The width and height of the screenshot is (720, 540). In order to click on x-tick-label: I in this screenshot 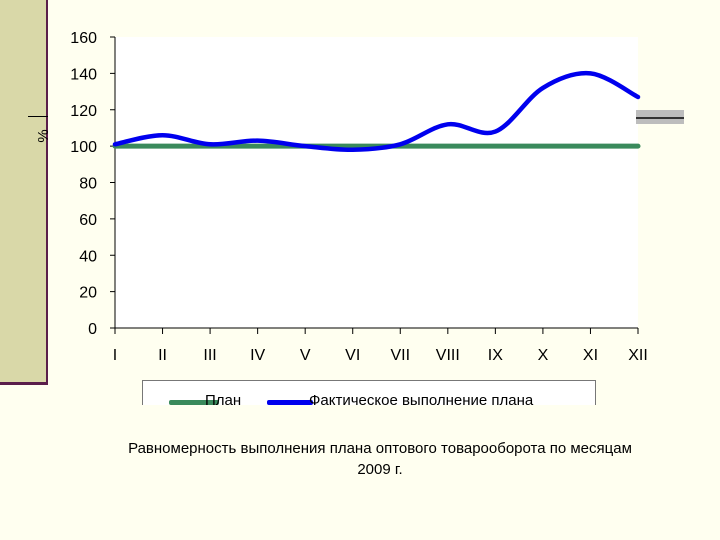, I will do `click(115, 355)`.